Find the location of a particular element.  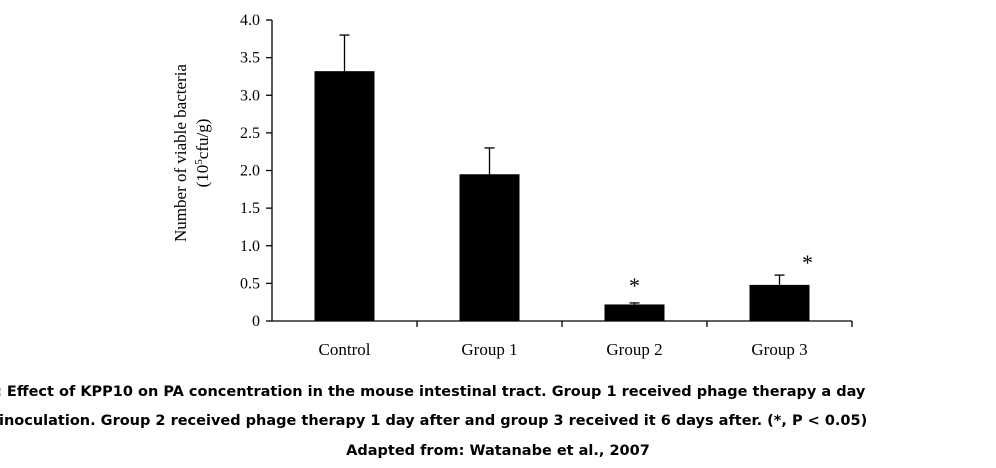

figure-caption-source: Adapted from: Watanabe et al., 2007 is located at coordinates (498, 451).